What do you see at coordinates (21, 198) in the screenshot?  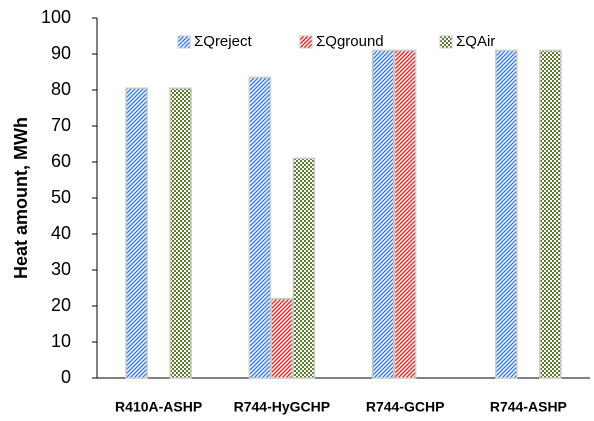 I see `y-axis-title: Heat amount, MWh` at bounding box center [21, 198].